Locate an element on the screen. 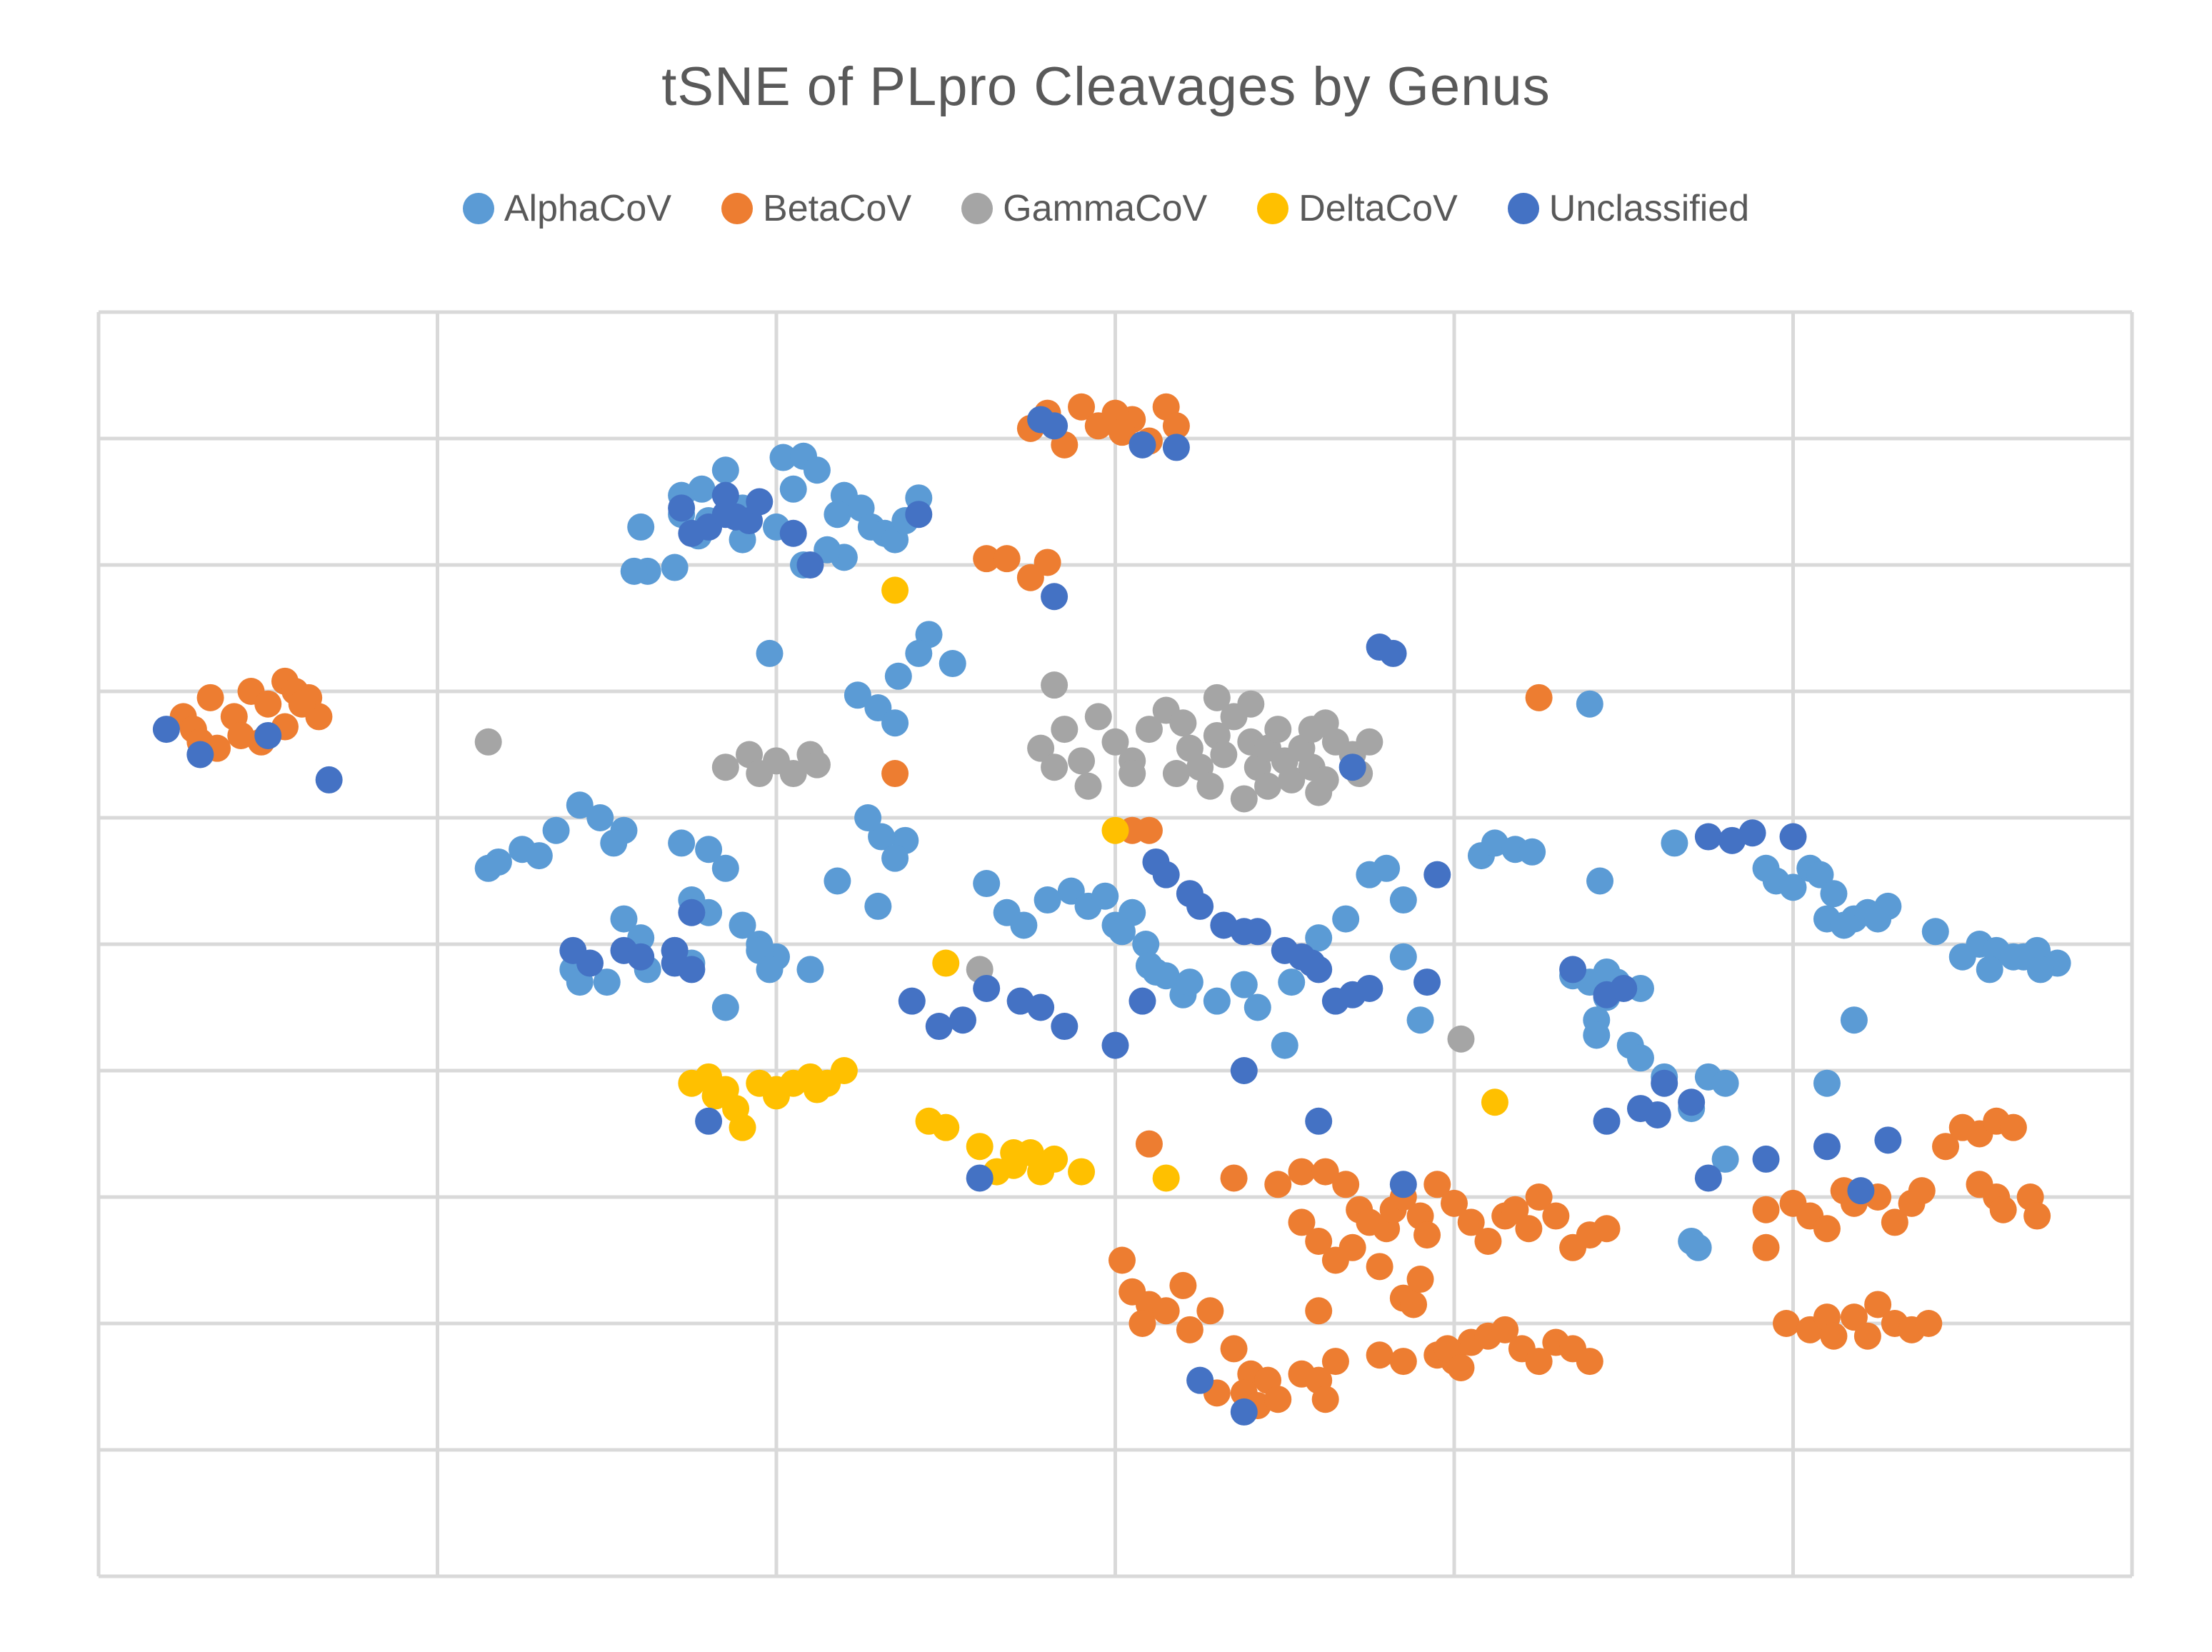 The width and height of the screenshot is (2212, 1652). legend-item-deltacov: DeltaCoV is located at coordinates (1357, 209).